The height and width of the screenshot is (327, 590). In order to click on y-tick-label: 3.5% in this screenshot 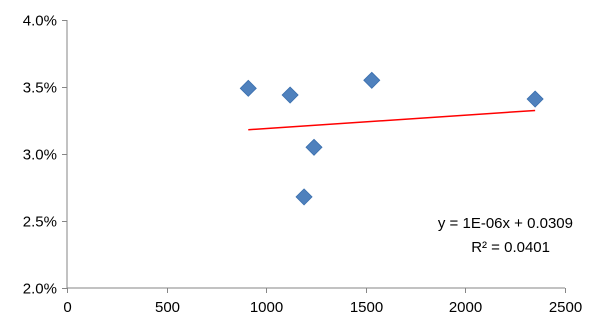, I will do `click(40, 88)`.